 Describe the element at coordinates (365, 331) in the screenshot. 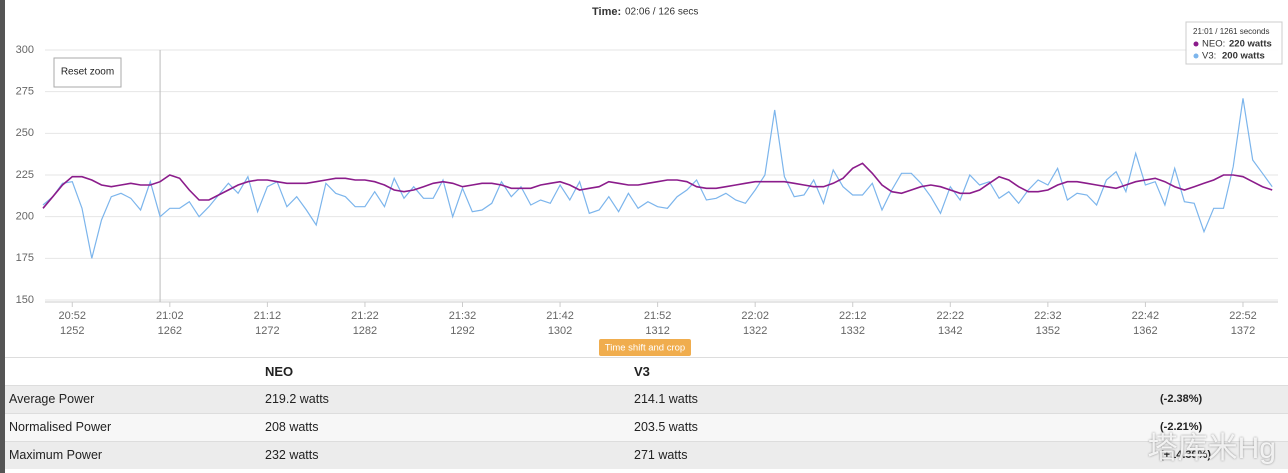

I see `x-tick-seconds: 1282` at that location.